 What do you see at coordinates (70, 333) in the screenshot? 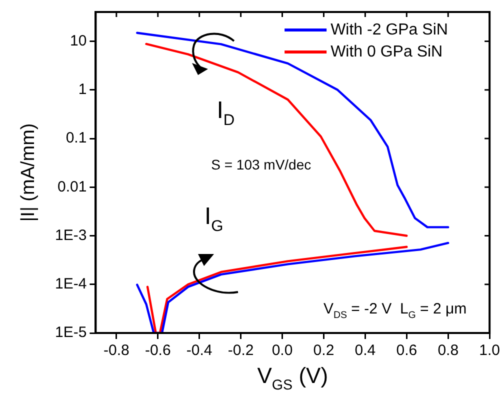
I see `y-tick-label: 1E-5` at bounding box center [70, 333].